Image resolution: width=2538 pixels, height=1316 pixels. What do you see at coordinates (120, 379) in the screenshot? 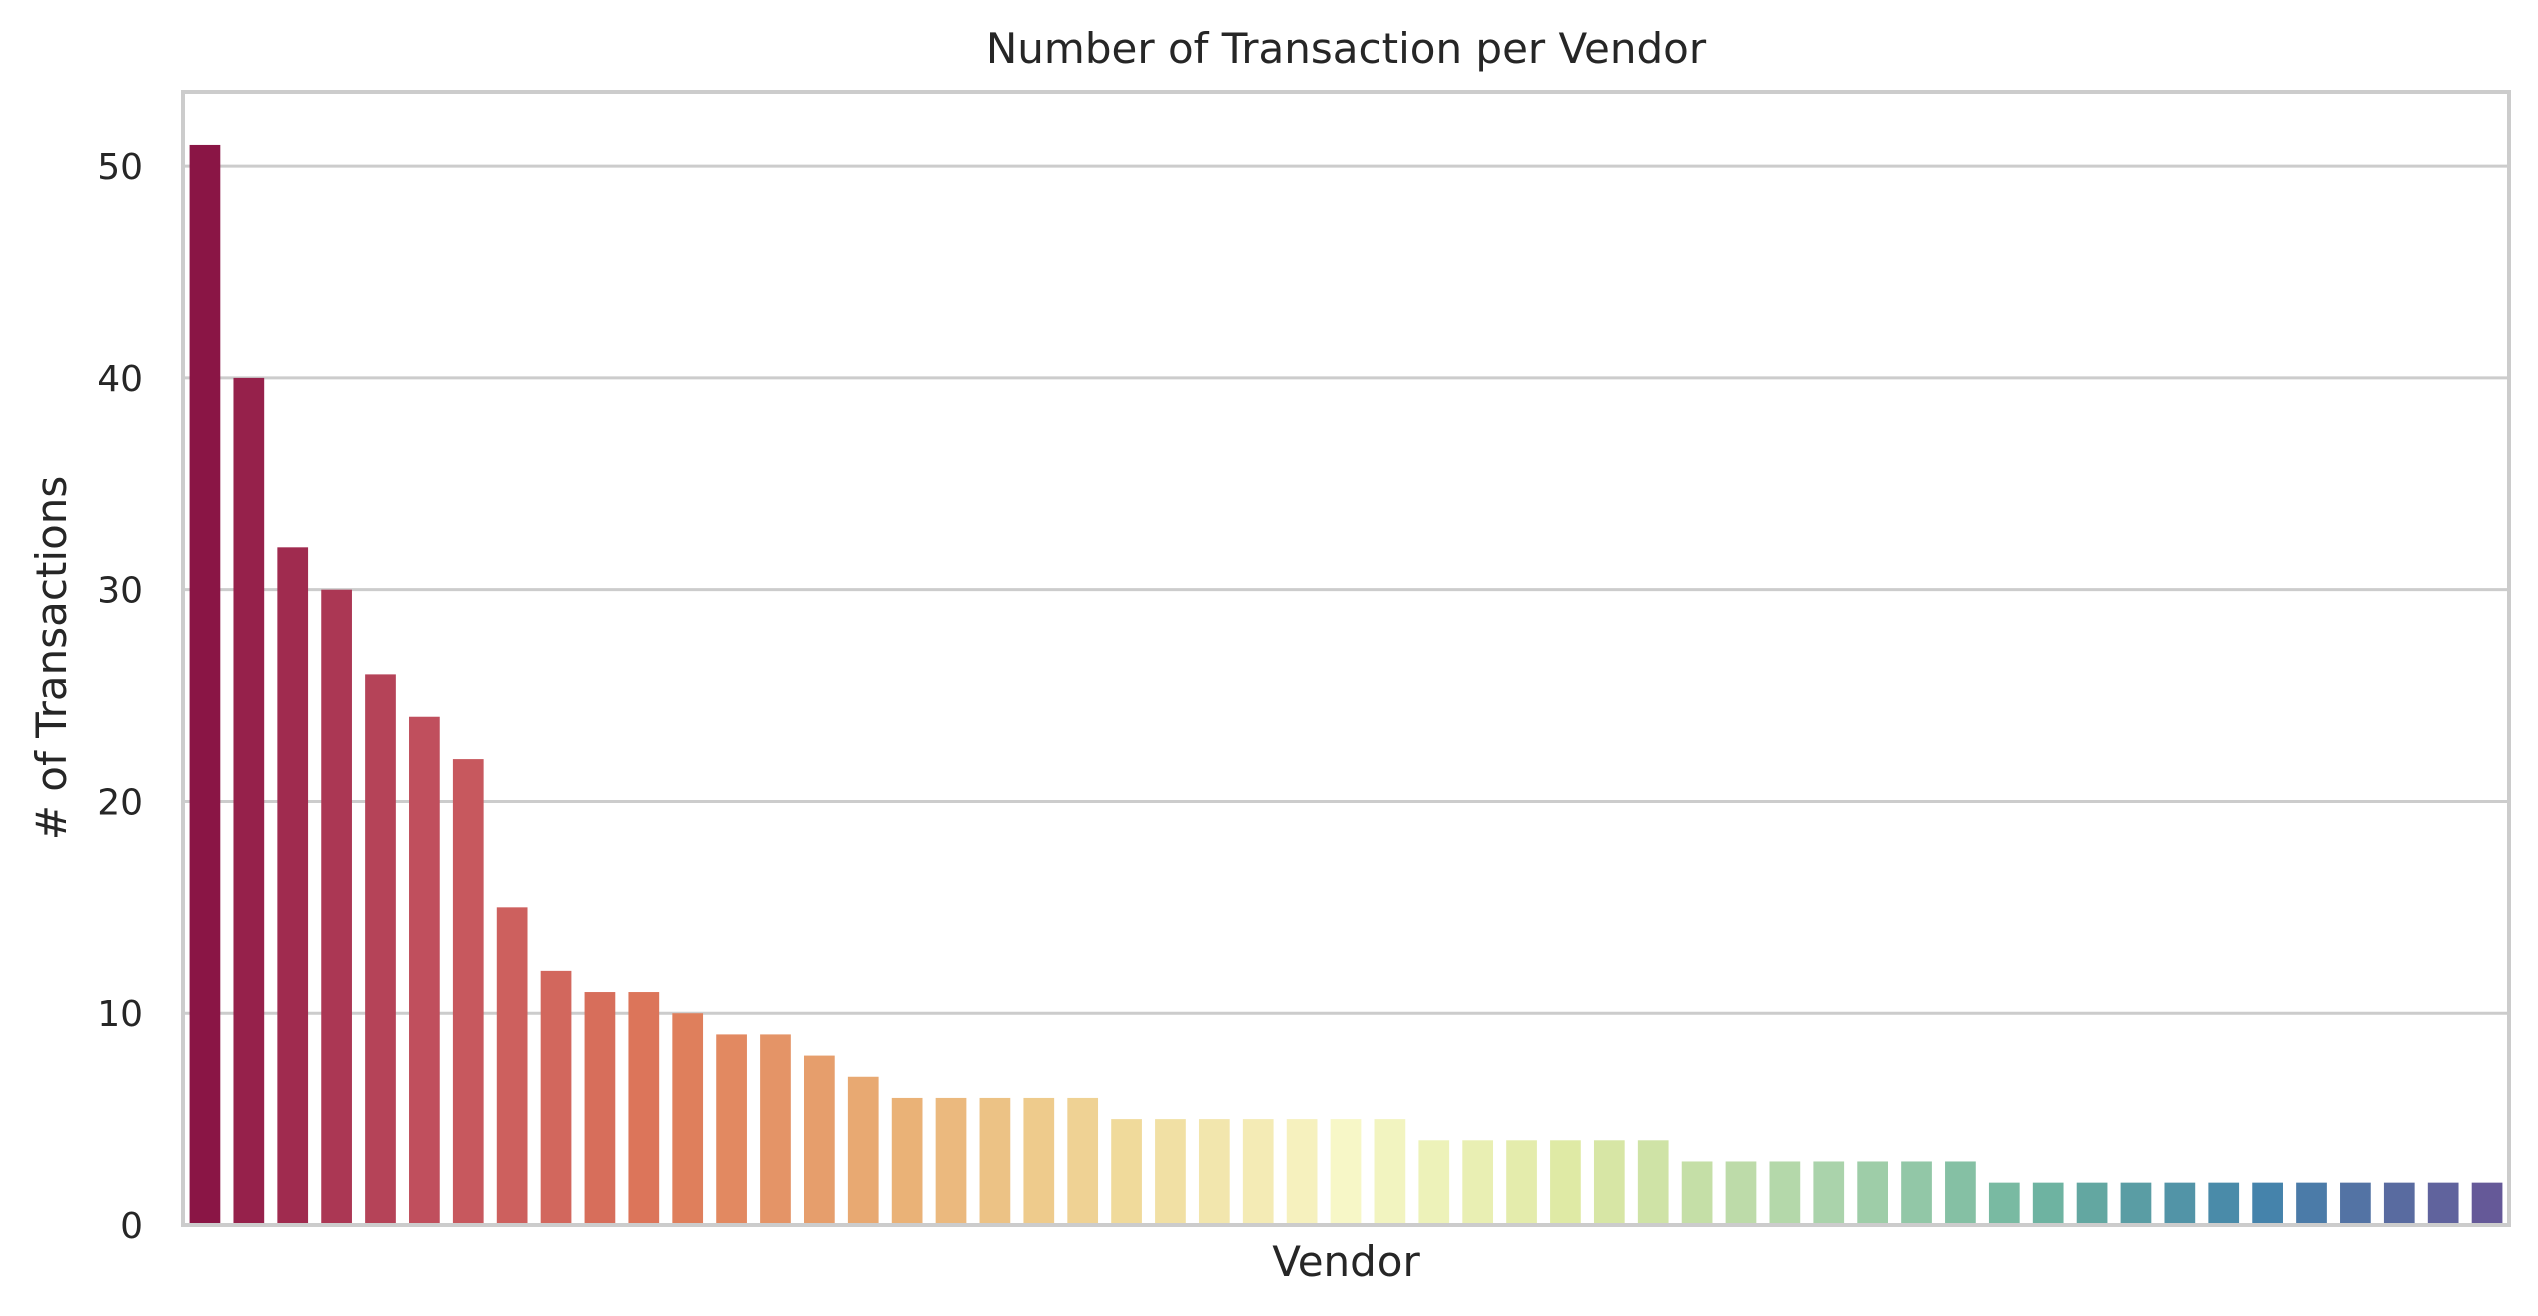
I see `y-tick-label: 40` at bounding box center [120, 379].